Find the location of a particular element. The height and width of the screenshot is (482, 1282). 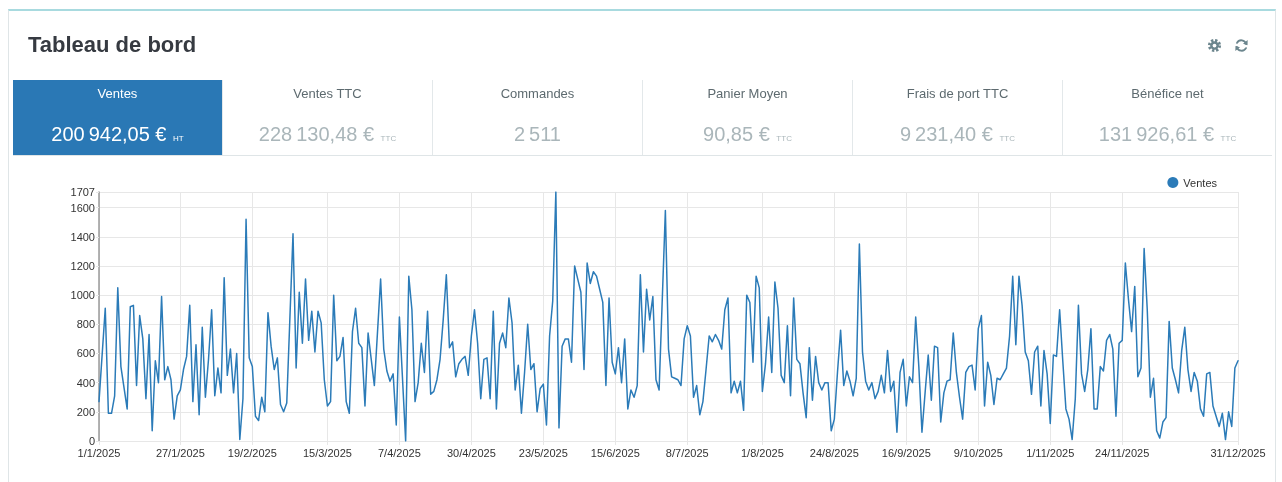

x-tick-label: 24/11/2025 is located at coordinates (1122, 452).